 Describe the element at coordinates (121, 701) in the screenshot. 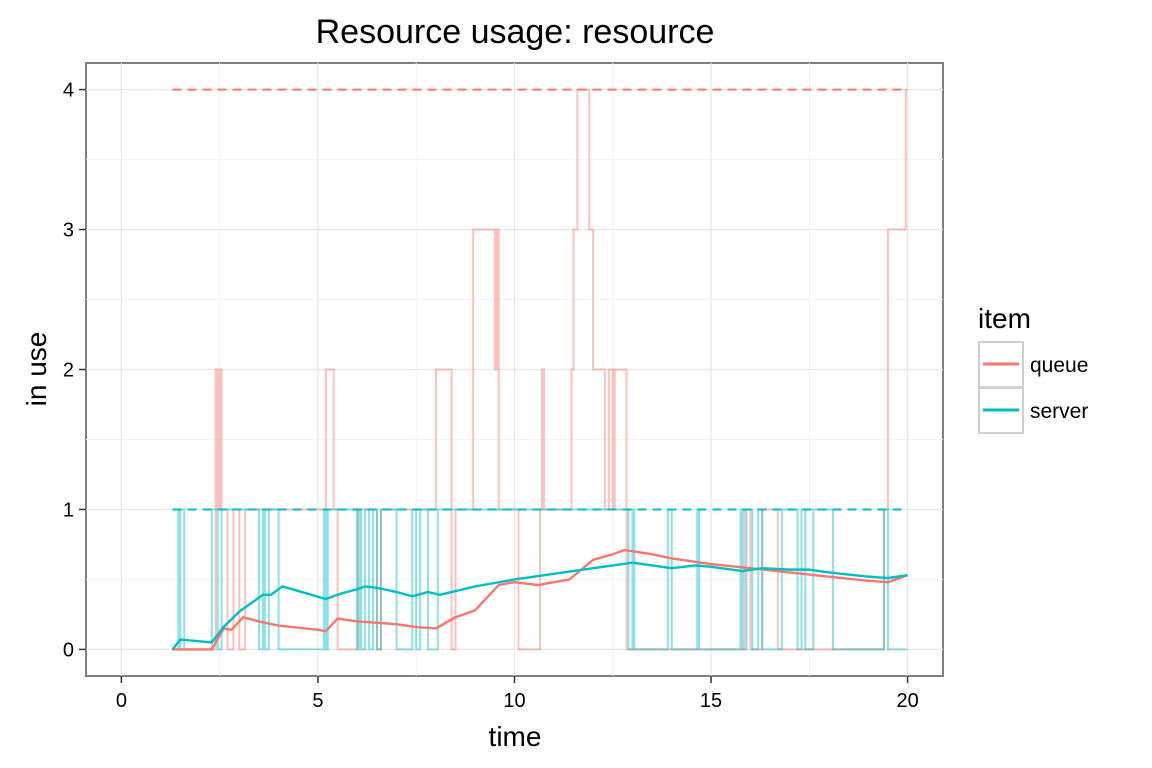

I see `x-tick-label: 0` at that location.